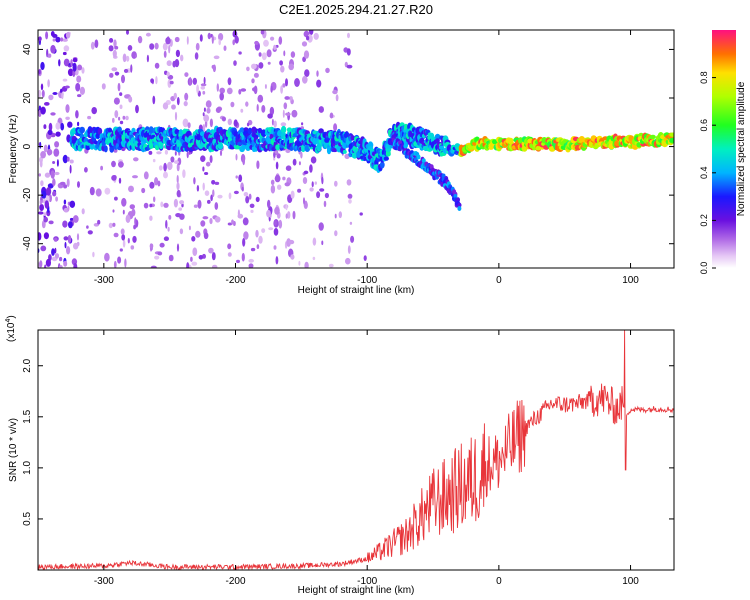  What do you see at coordinates (11, 316) in the screenshot?
I see `y-multiplier-close: )` at bounding box center [11, 316].